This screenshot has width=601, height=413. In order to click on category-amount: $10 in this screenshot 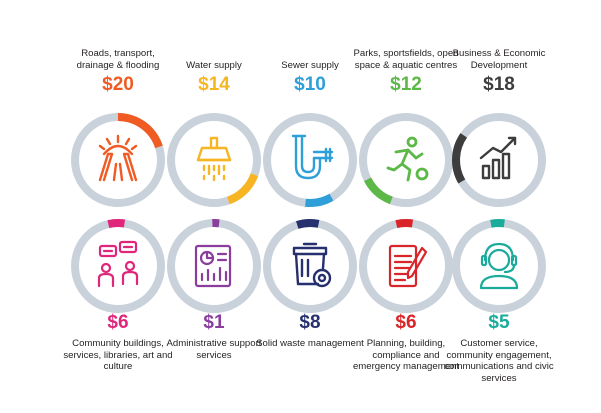, I will do `click(310, 84)`.